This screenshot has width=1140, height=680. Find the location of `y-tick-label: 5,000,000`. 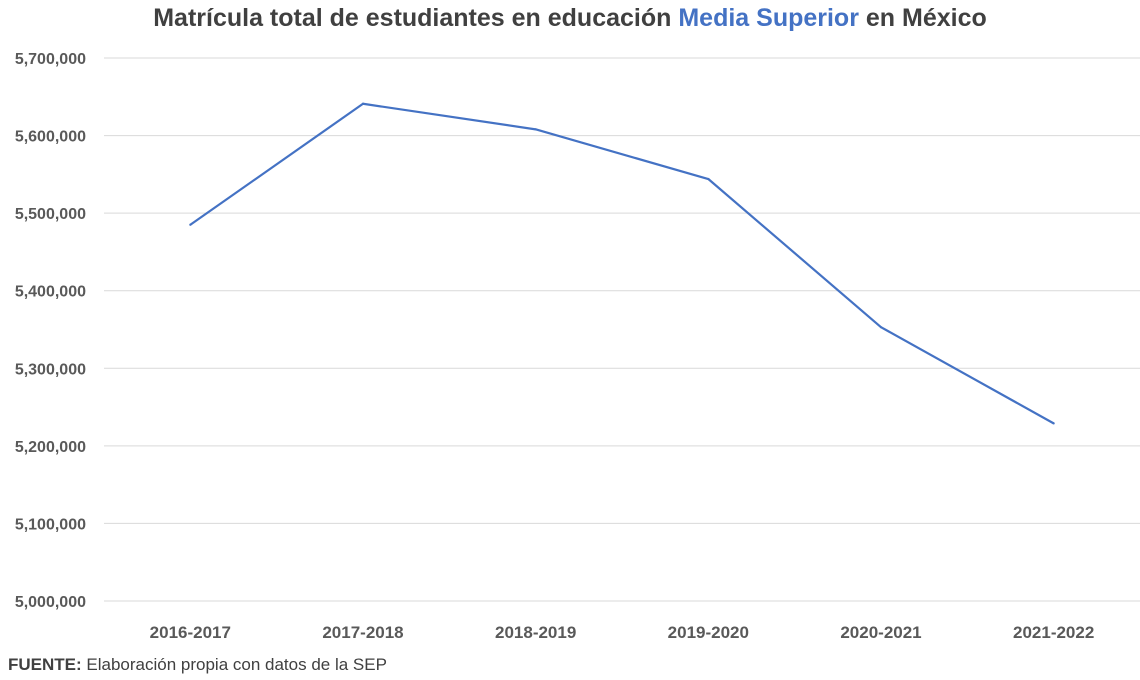

y-tick-label: 5,000,000 is located at coordinates (50, 602).